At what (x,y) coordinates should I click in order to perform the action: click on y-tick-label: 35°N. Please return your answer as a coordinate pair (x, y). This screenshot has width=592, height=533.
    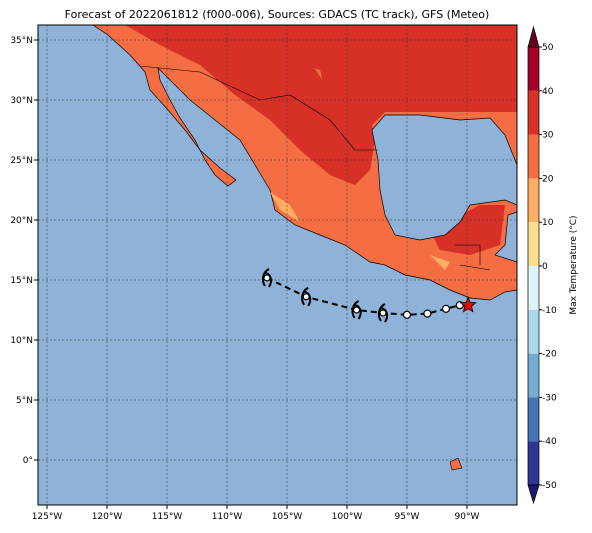
    Looking at the image, I should click on (21, 41).